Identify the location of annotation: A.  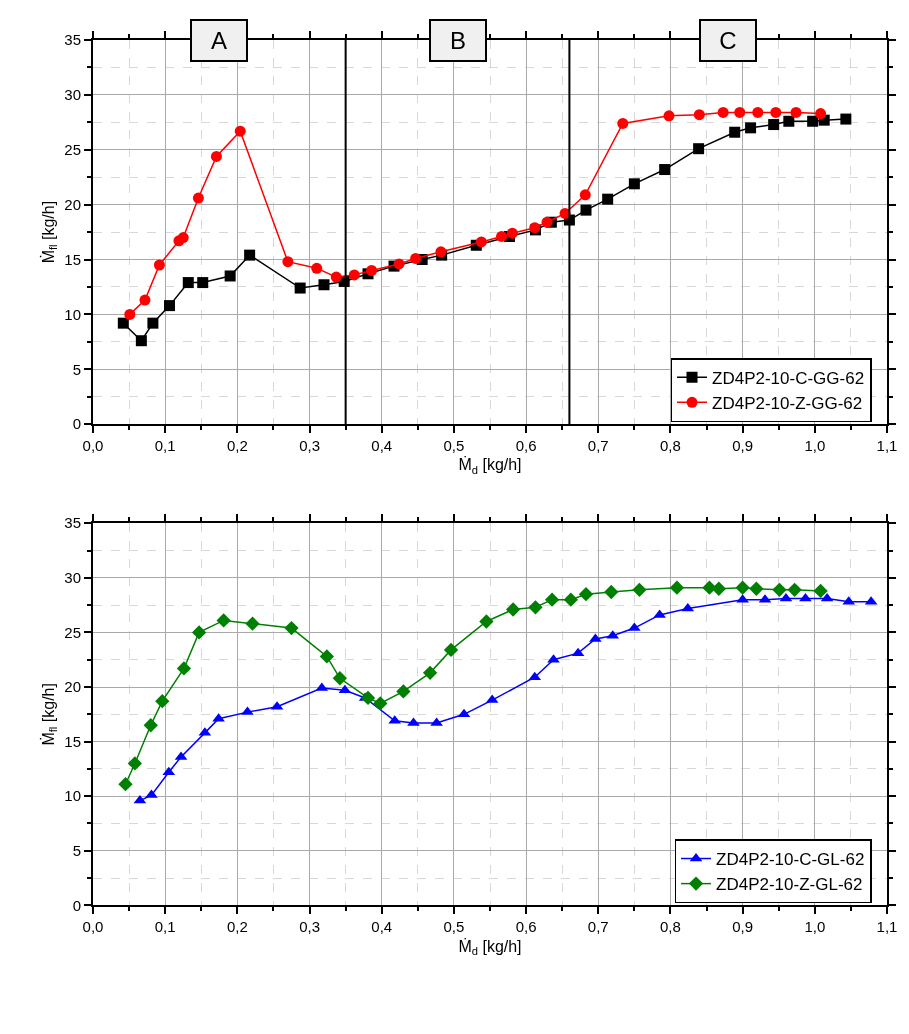
(219, 40).